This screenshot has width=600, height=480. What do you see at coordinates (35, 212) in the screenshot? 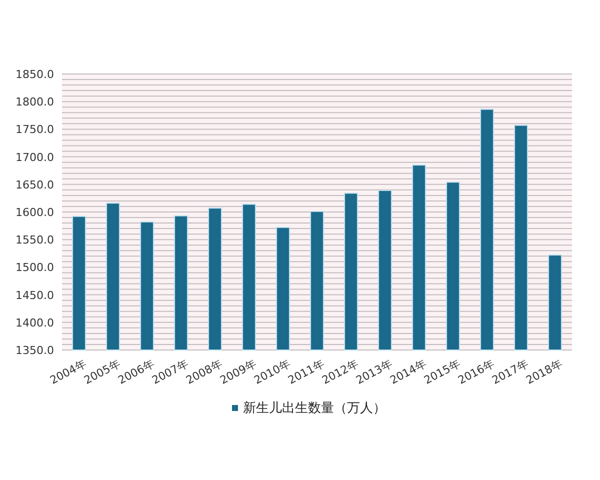
I see `y-tick-label: 1600.0` at bounding box center [35, 212].